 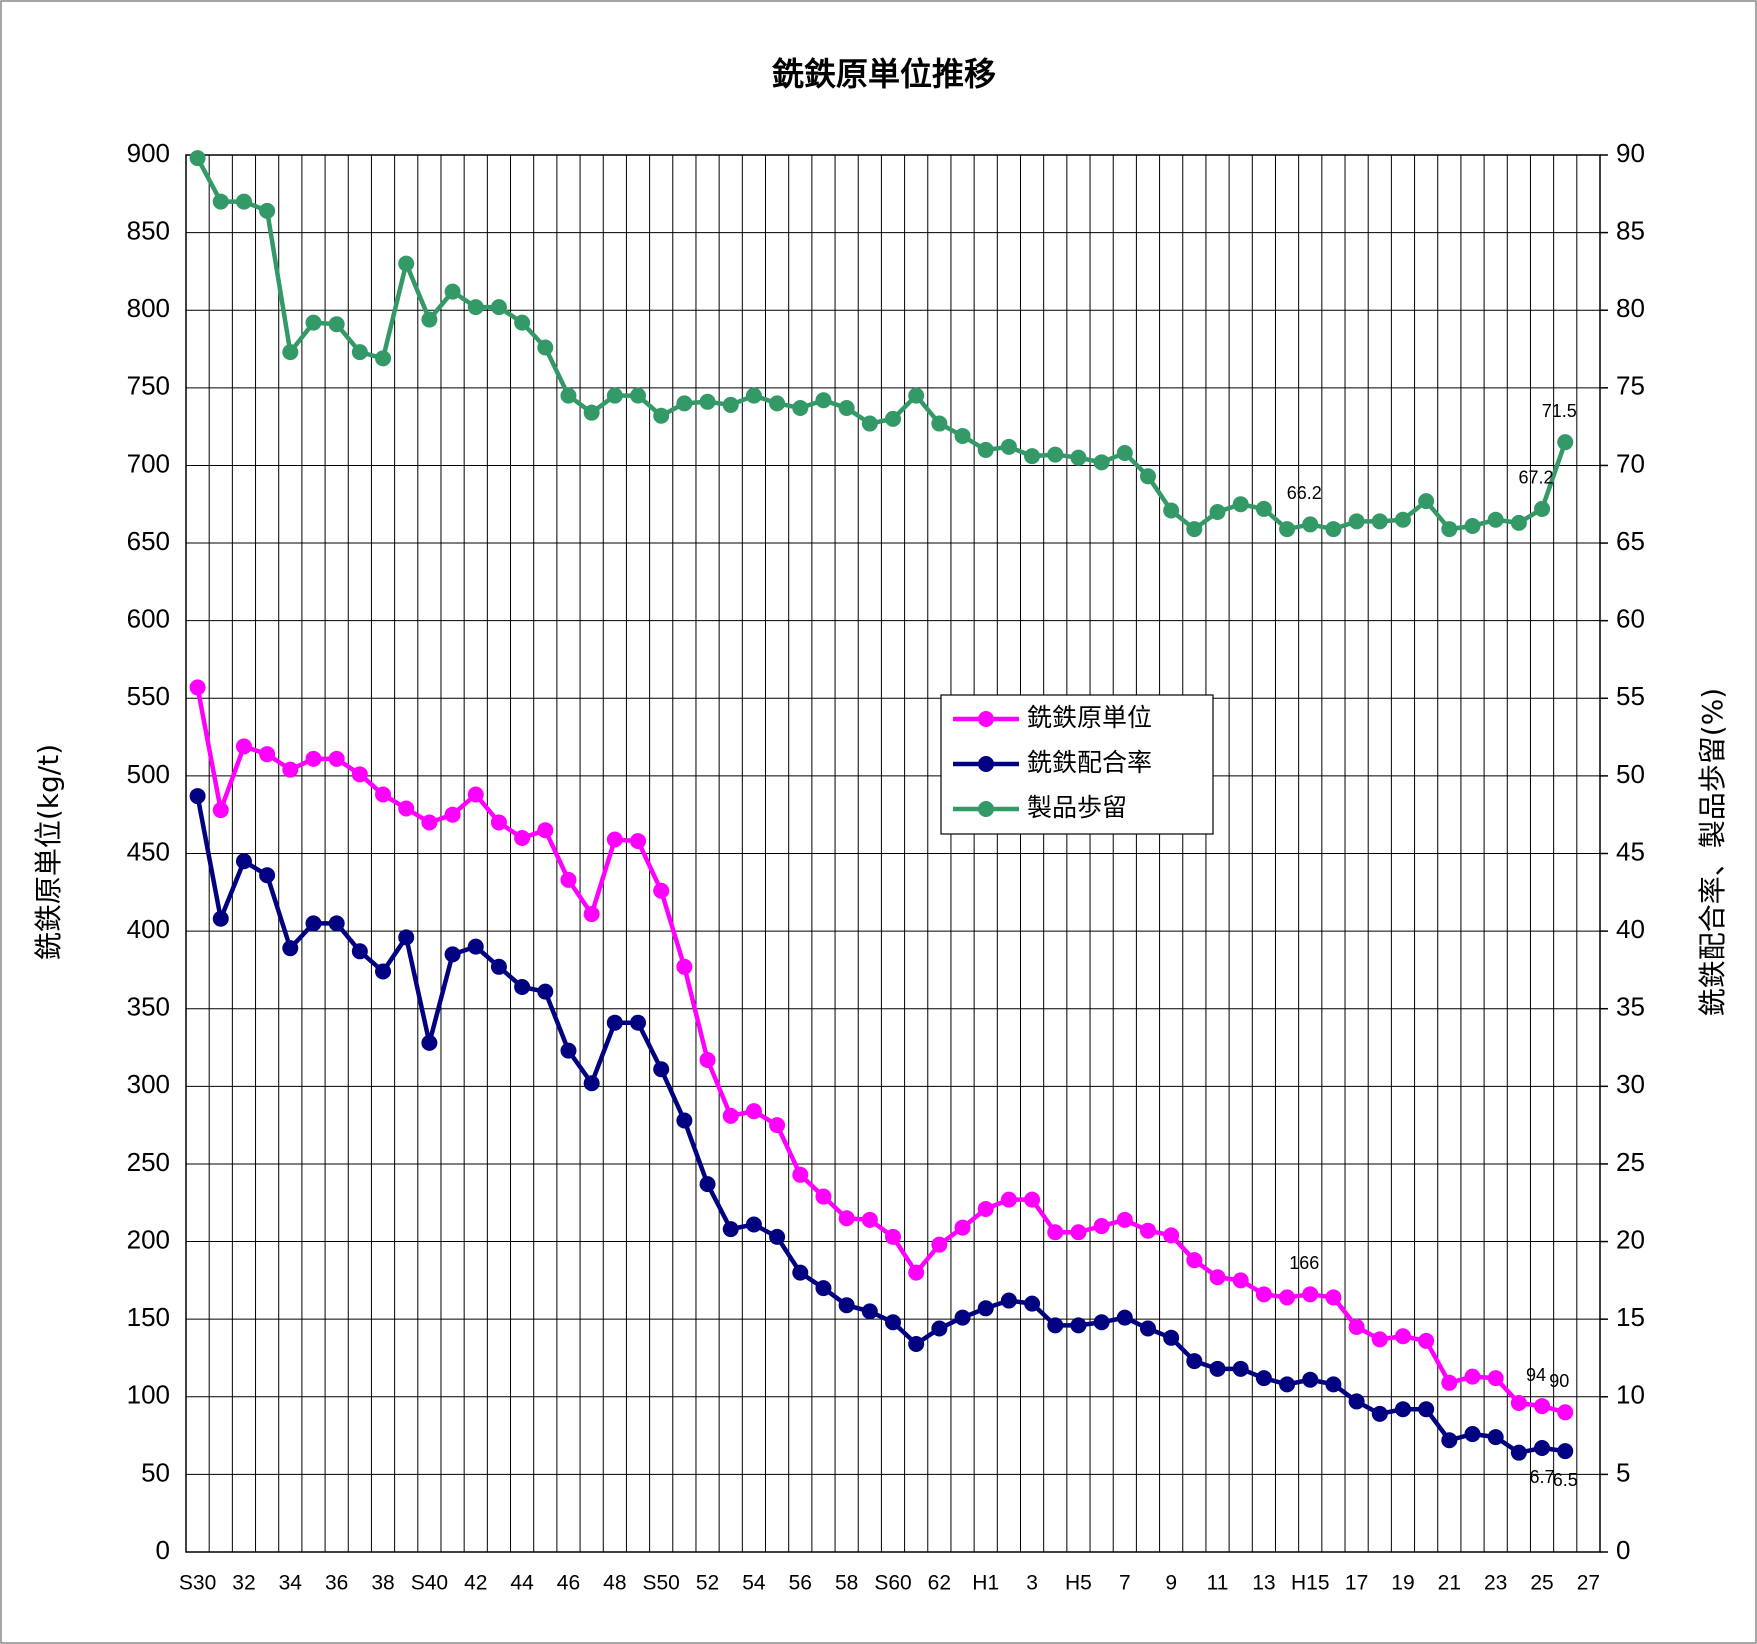 I want to click on x-tick-label: 42, so click(x=475, y=1583).